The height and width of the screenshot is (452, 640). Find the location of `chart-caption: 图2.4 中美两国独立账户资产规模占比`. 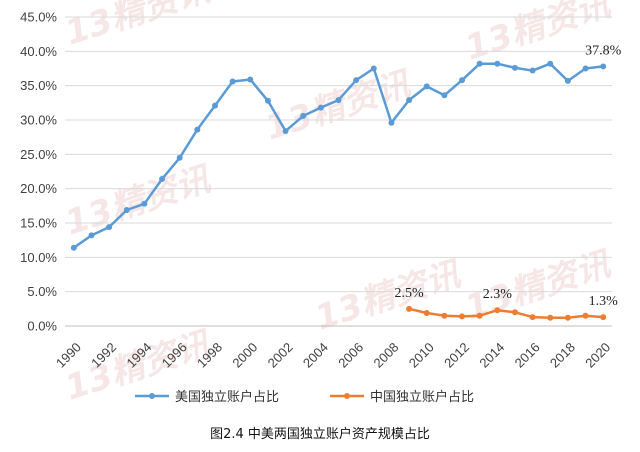

chart-caption: 图2.4 中美两国独立账户资产规模占比 is located at coordinates (320, 434).